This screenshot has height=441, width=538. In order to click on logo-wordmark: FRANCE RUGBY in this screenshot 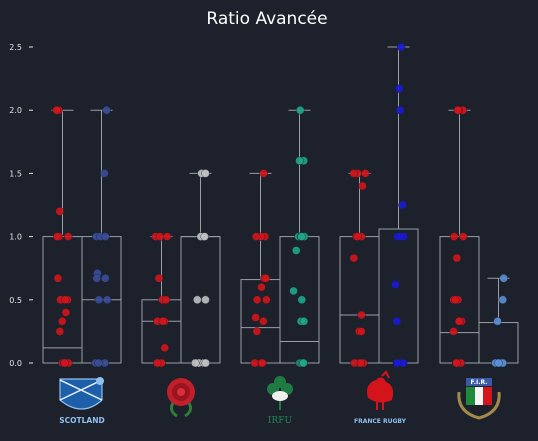, I will do `click(380, 421)`.